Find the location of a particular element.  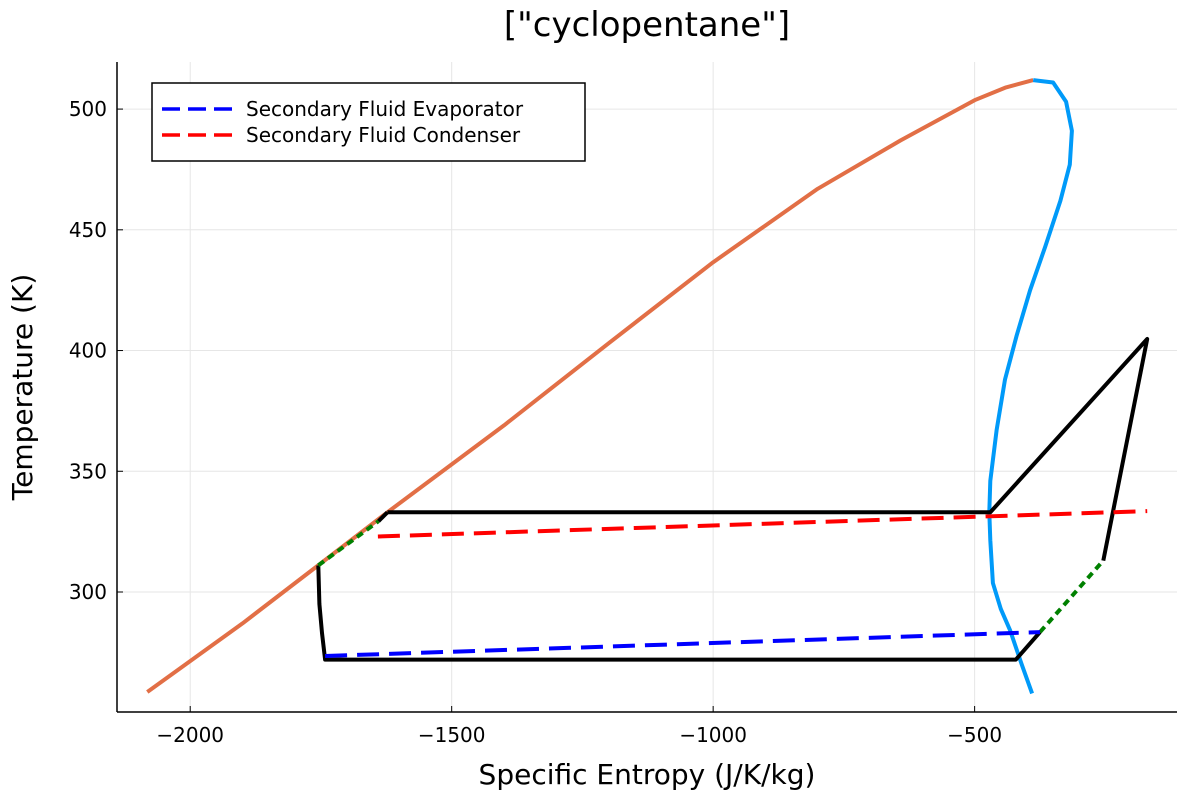

x-tick-label: −1500 is located at coordinates (452, 735).